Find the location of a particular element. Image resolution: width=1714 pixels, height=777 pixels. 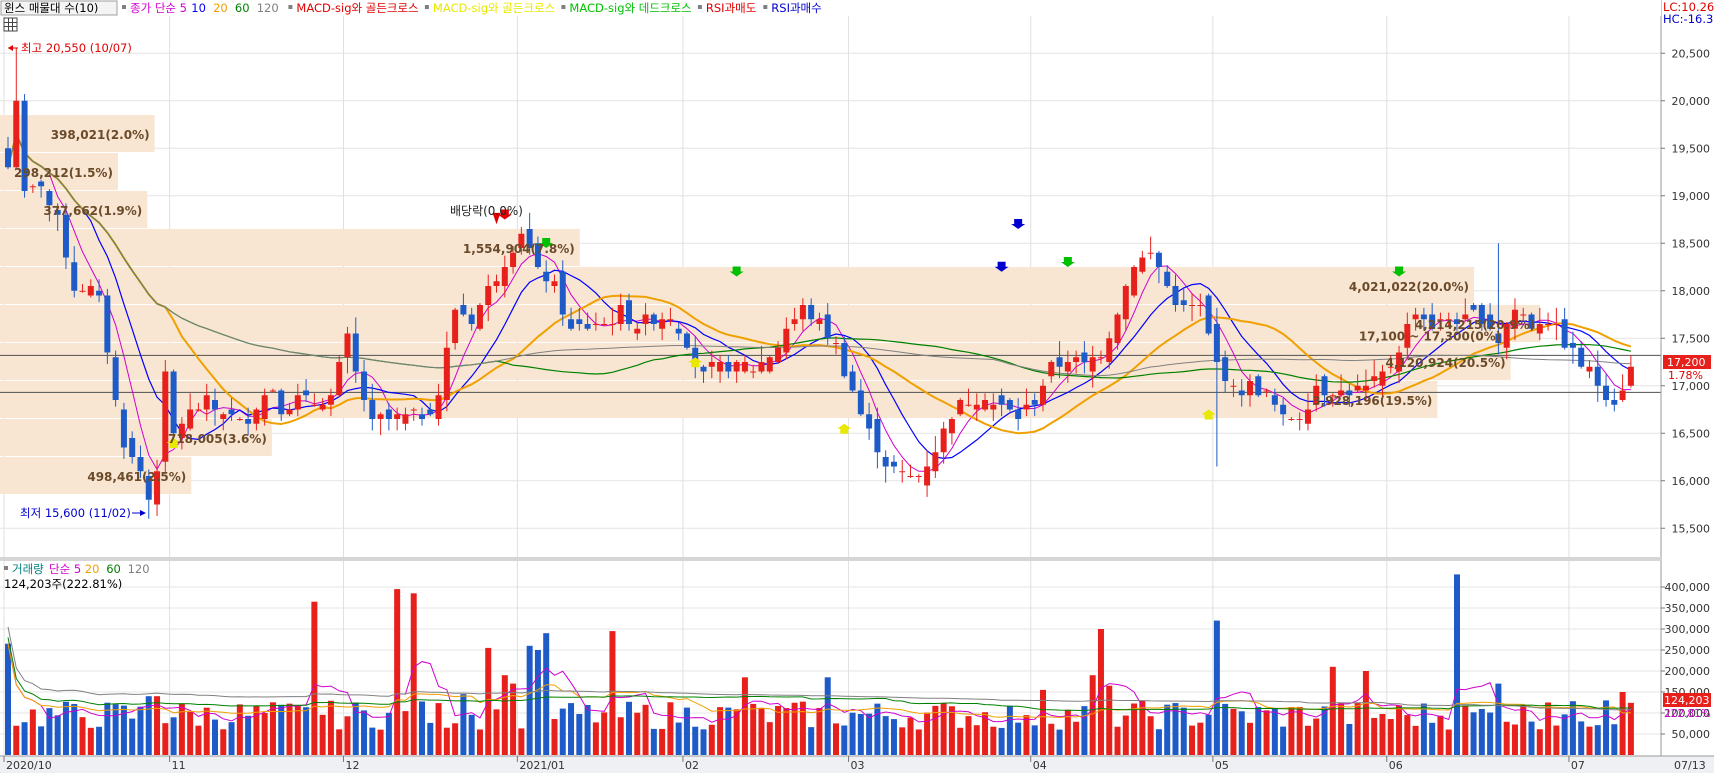

panel-splitter is located at coordinates (830, 559).